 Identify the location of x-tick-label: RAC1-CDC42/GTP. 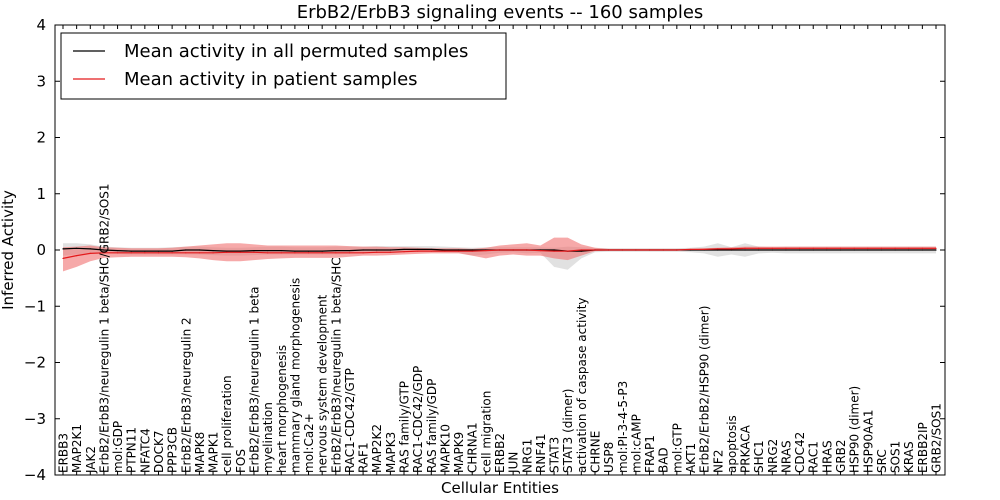
(350, 420).